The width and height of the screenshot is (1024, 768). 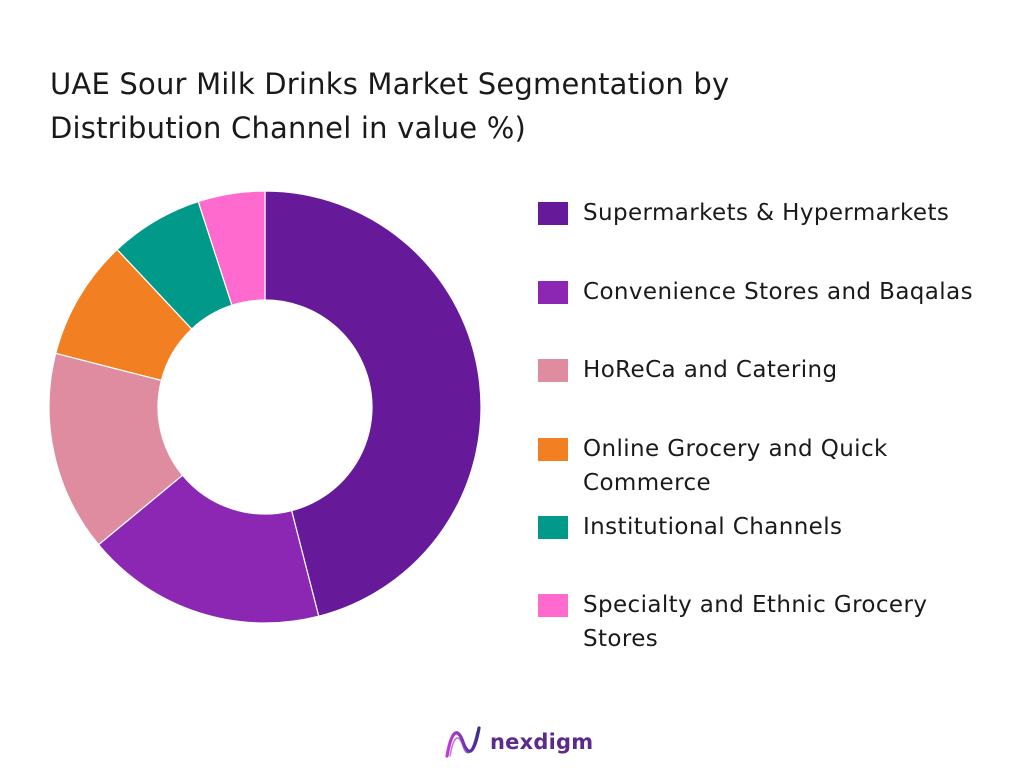 What do you see at coordinates (766, 213) in the screenshot?
I see `legend-label: Supermarkets & Hypermarkets` at bounding box center [766, 213].